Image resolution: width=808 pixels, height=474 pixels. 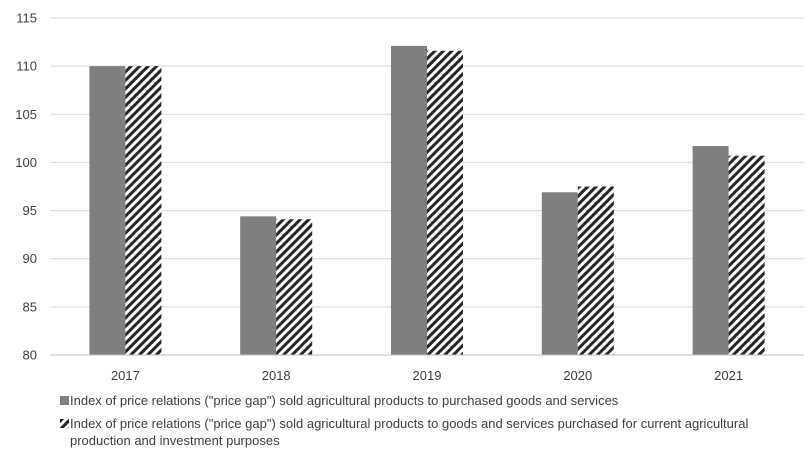 I want to click on y-tick-label: 115, so click(x=26, y=18).